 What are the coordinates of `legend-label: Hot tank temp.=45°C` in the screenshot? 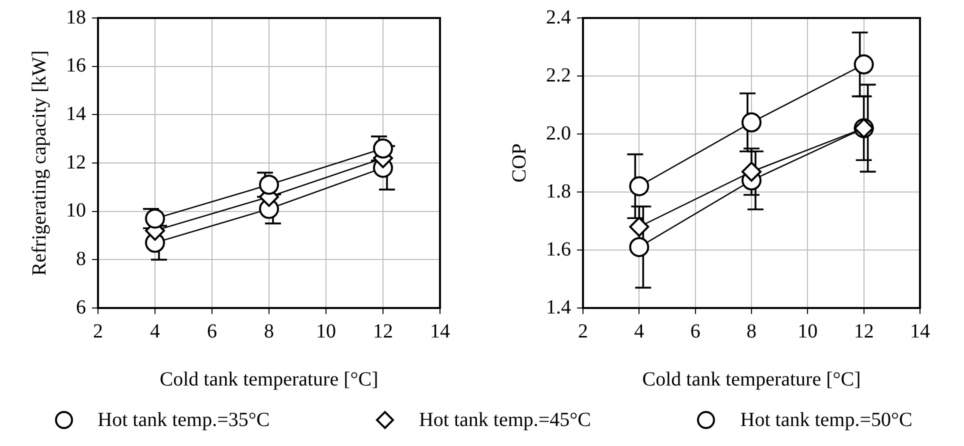 It's located at (505, 420).